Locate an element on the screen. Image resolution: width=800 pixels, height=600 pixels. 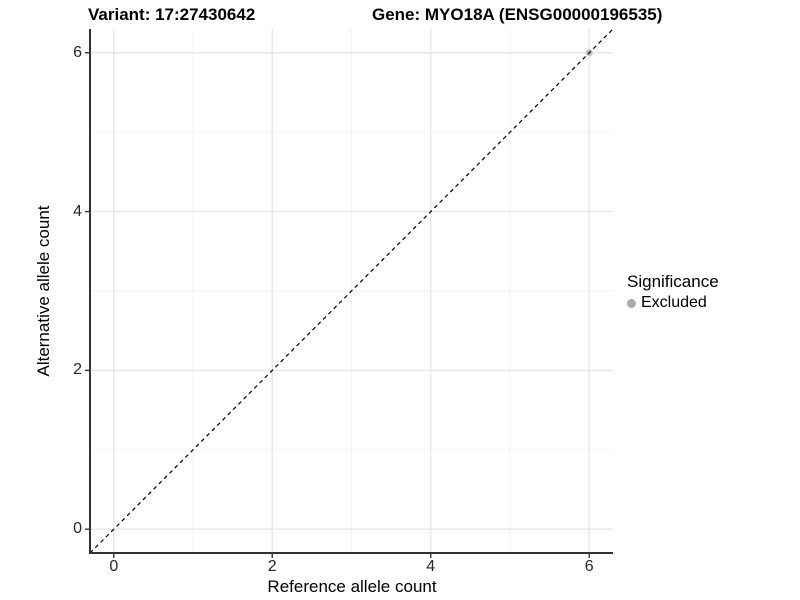
gene-title: Gene: MYO18A (ENSG00000196535) is located at coordinates (517, 14).